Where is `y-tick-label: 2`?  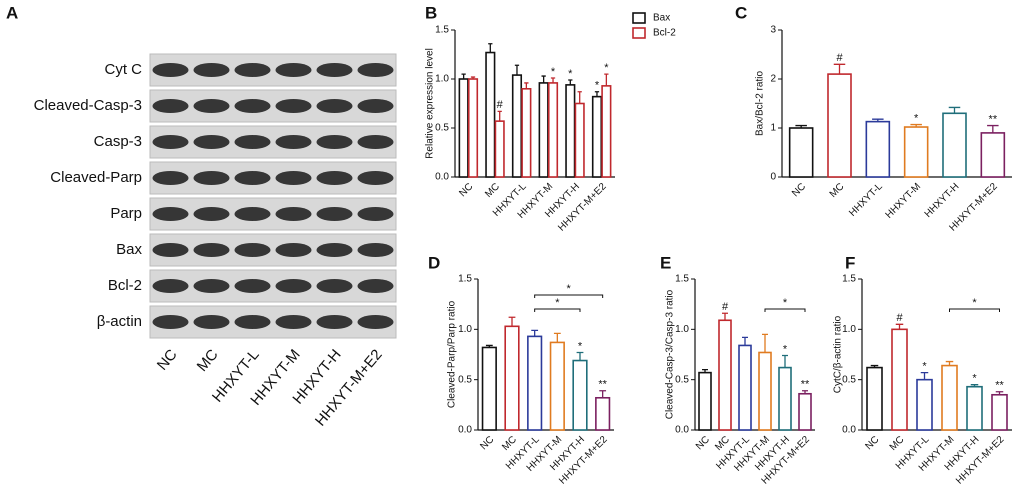 y-tick-label: 2 is located at coordinates (773, 79).